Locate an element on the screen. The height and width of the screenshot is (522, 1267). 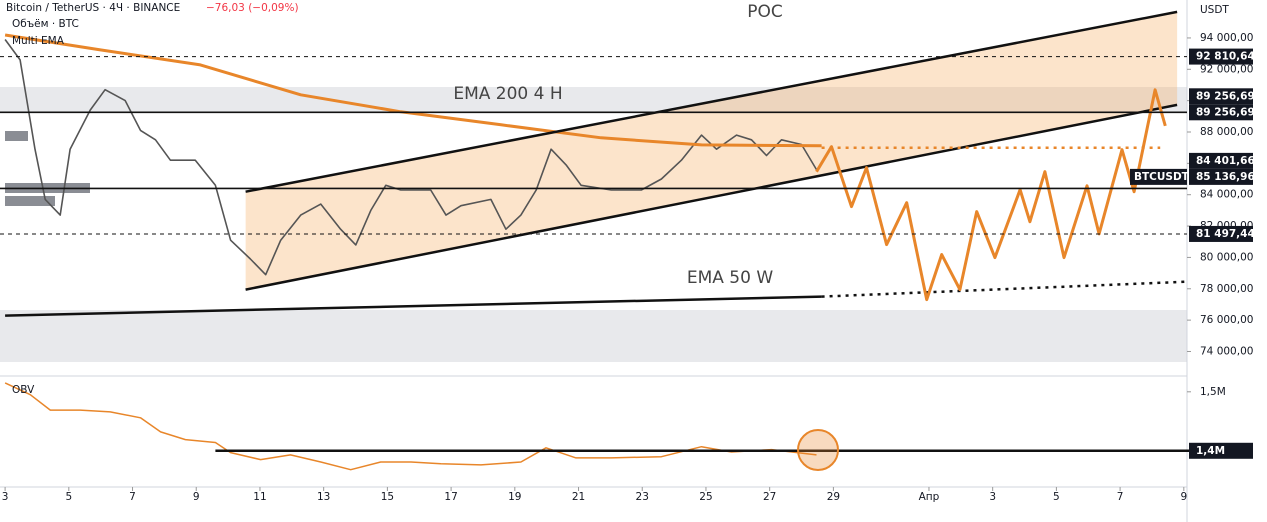
y-tick-label: 88 000,00 is located at coordinates (1226, 132).